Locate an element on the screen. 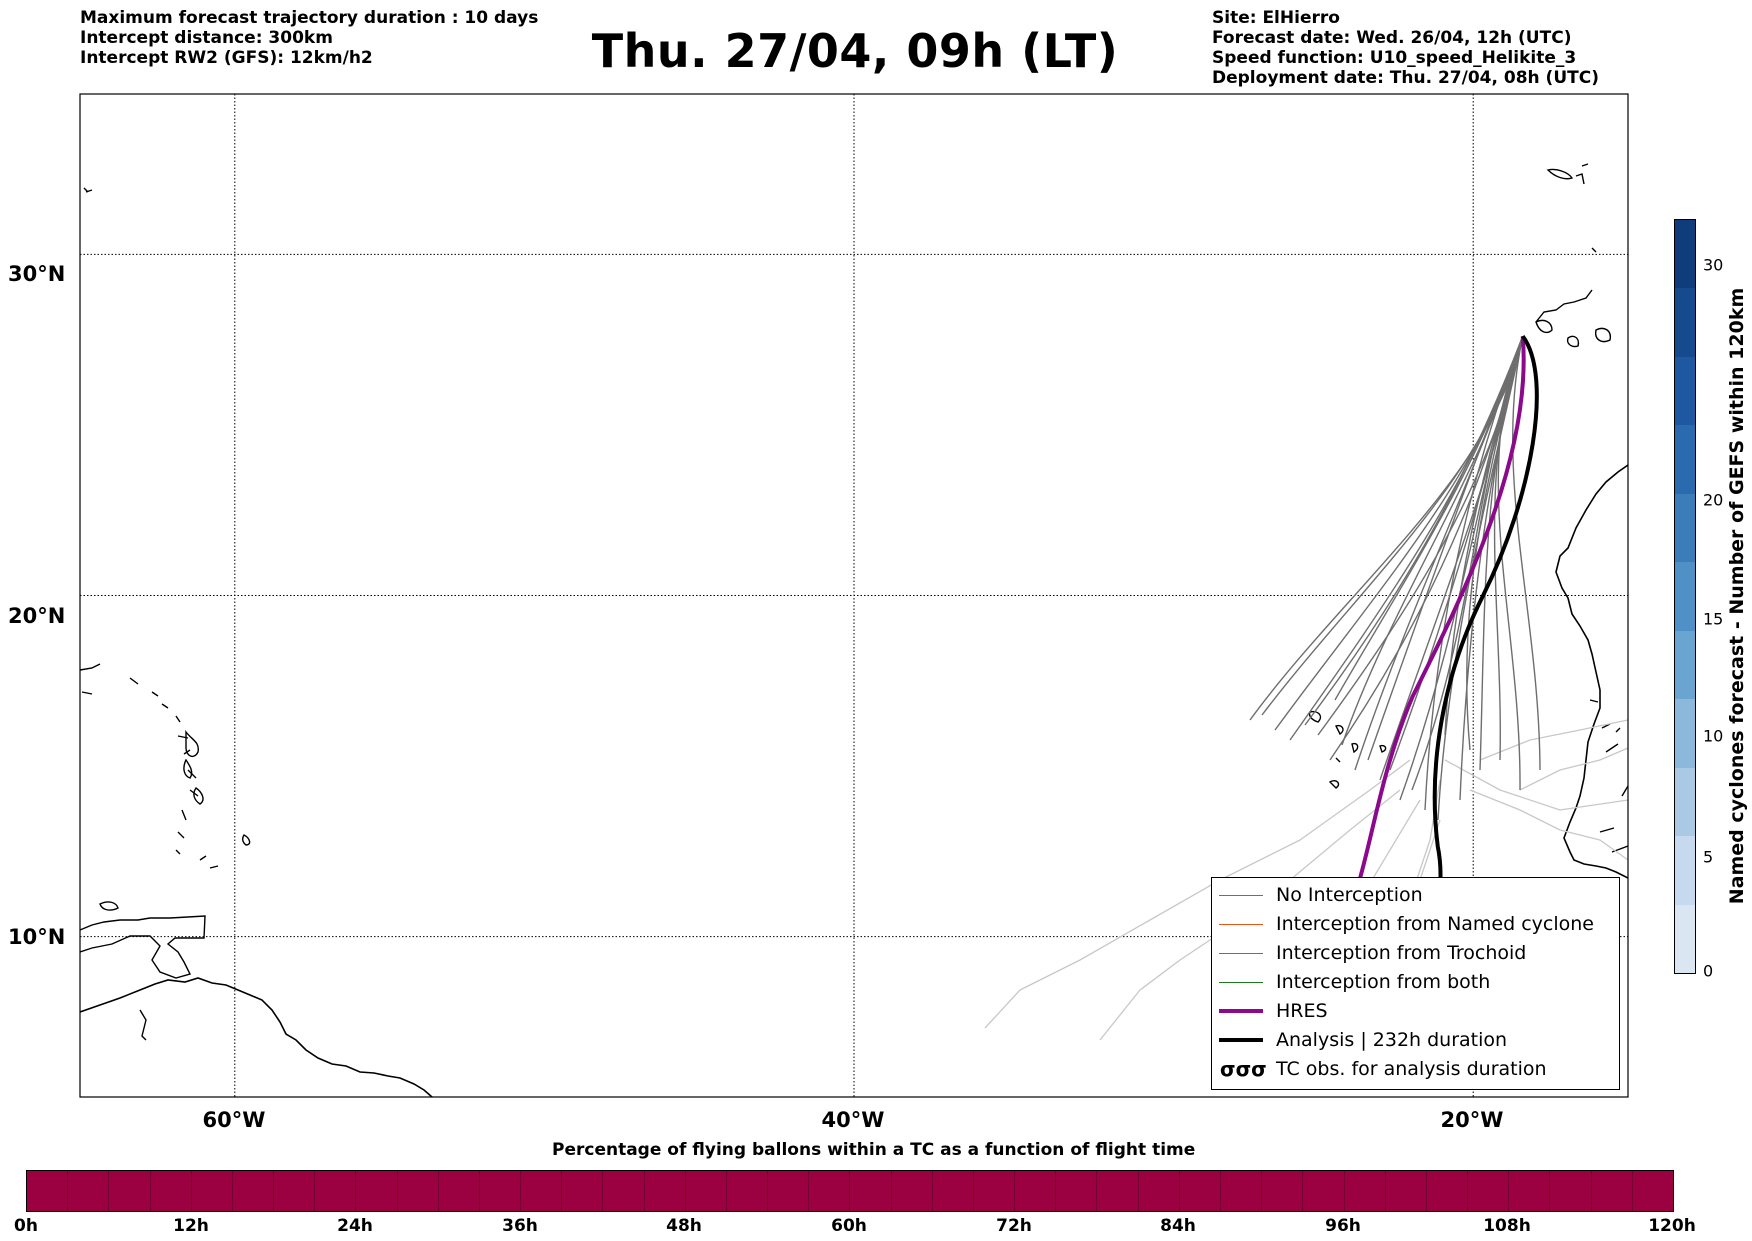 This screenshot has width=1752, height=1241. legend-swatch-hres is located at coordinates (1241, 1011).